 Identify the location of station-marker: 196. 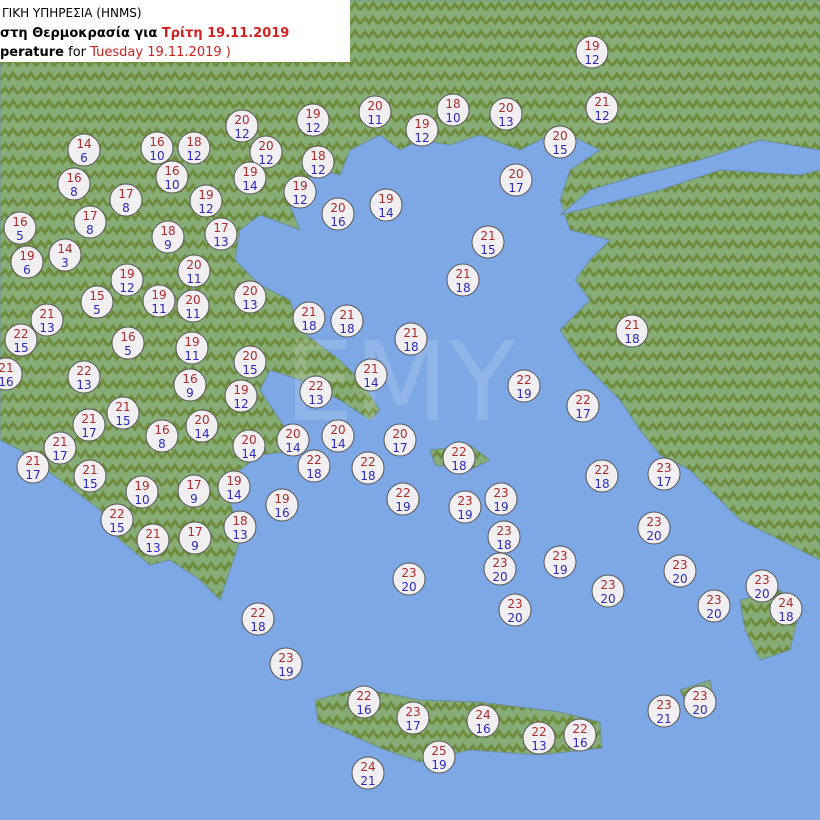
(27, 262).